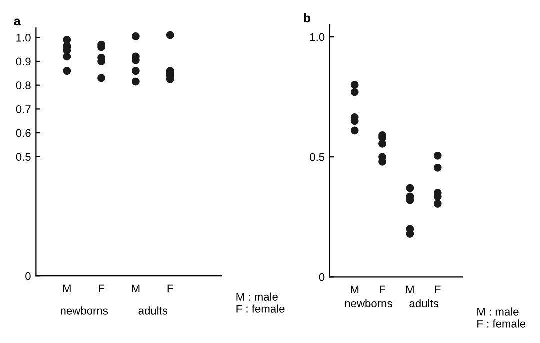 This screenshot has height=343, width=540. What do you see at coordinates (23, 62) in the screenshot?
I see `y-tick-label: 0.9` at bounding box center [23, 62].